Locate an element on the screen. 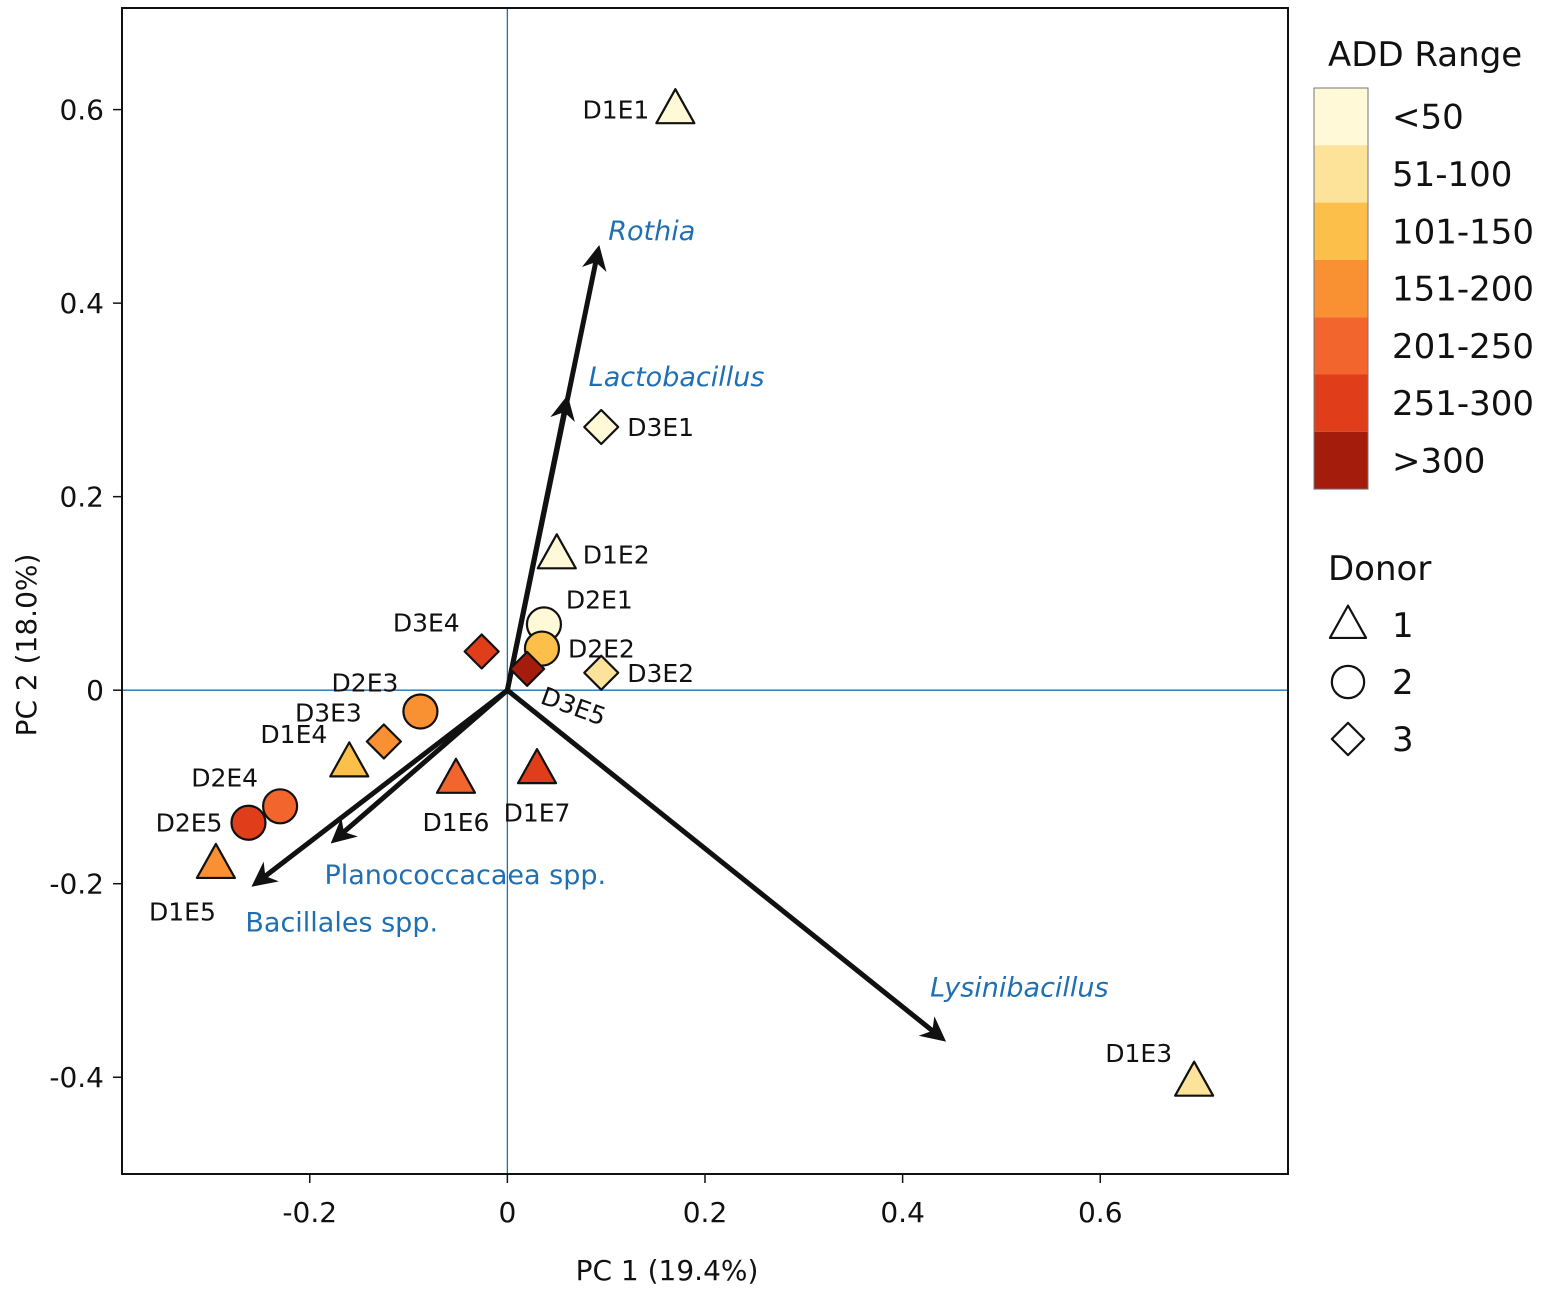 Image resolution: width=1559 pixels, height=1294 pixels. y-tick-label: 0.6 is located at coordinates (81, 110).